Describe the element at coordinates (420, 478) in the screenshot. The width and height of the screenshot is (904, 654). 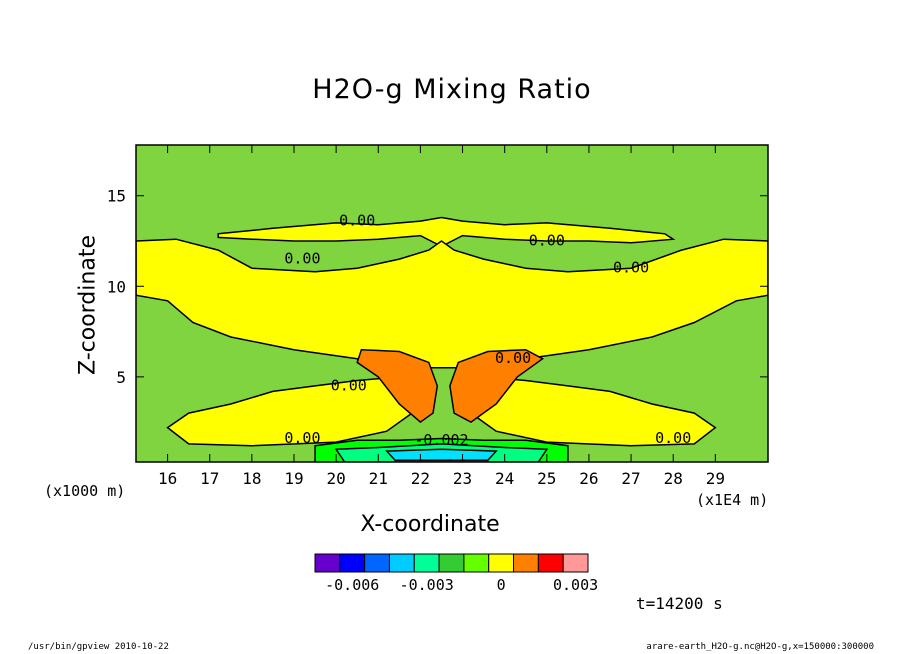
I see `x-tick-label: 22` at that location.